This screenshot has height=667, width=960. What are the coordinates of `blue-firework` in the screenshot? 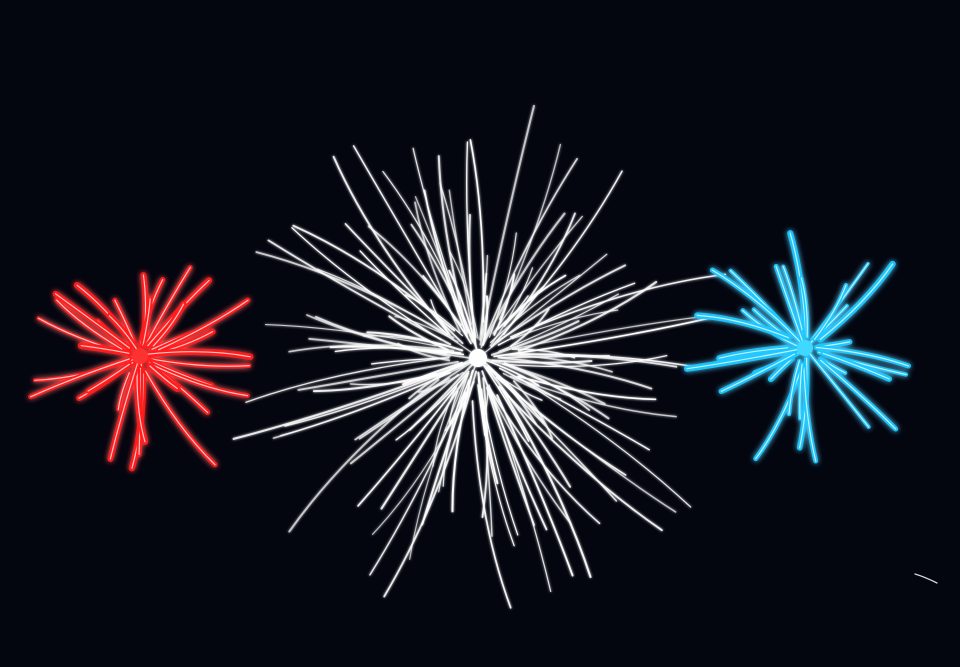 It's located at (797, 347).